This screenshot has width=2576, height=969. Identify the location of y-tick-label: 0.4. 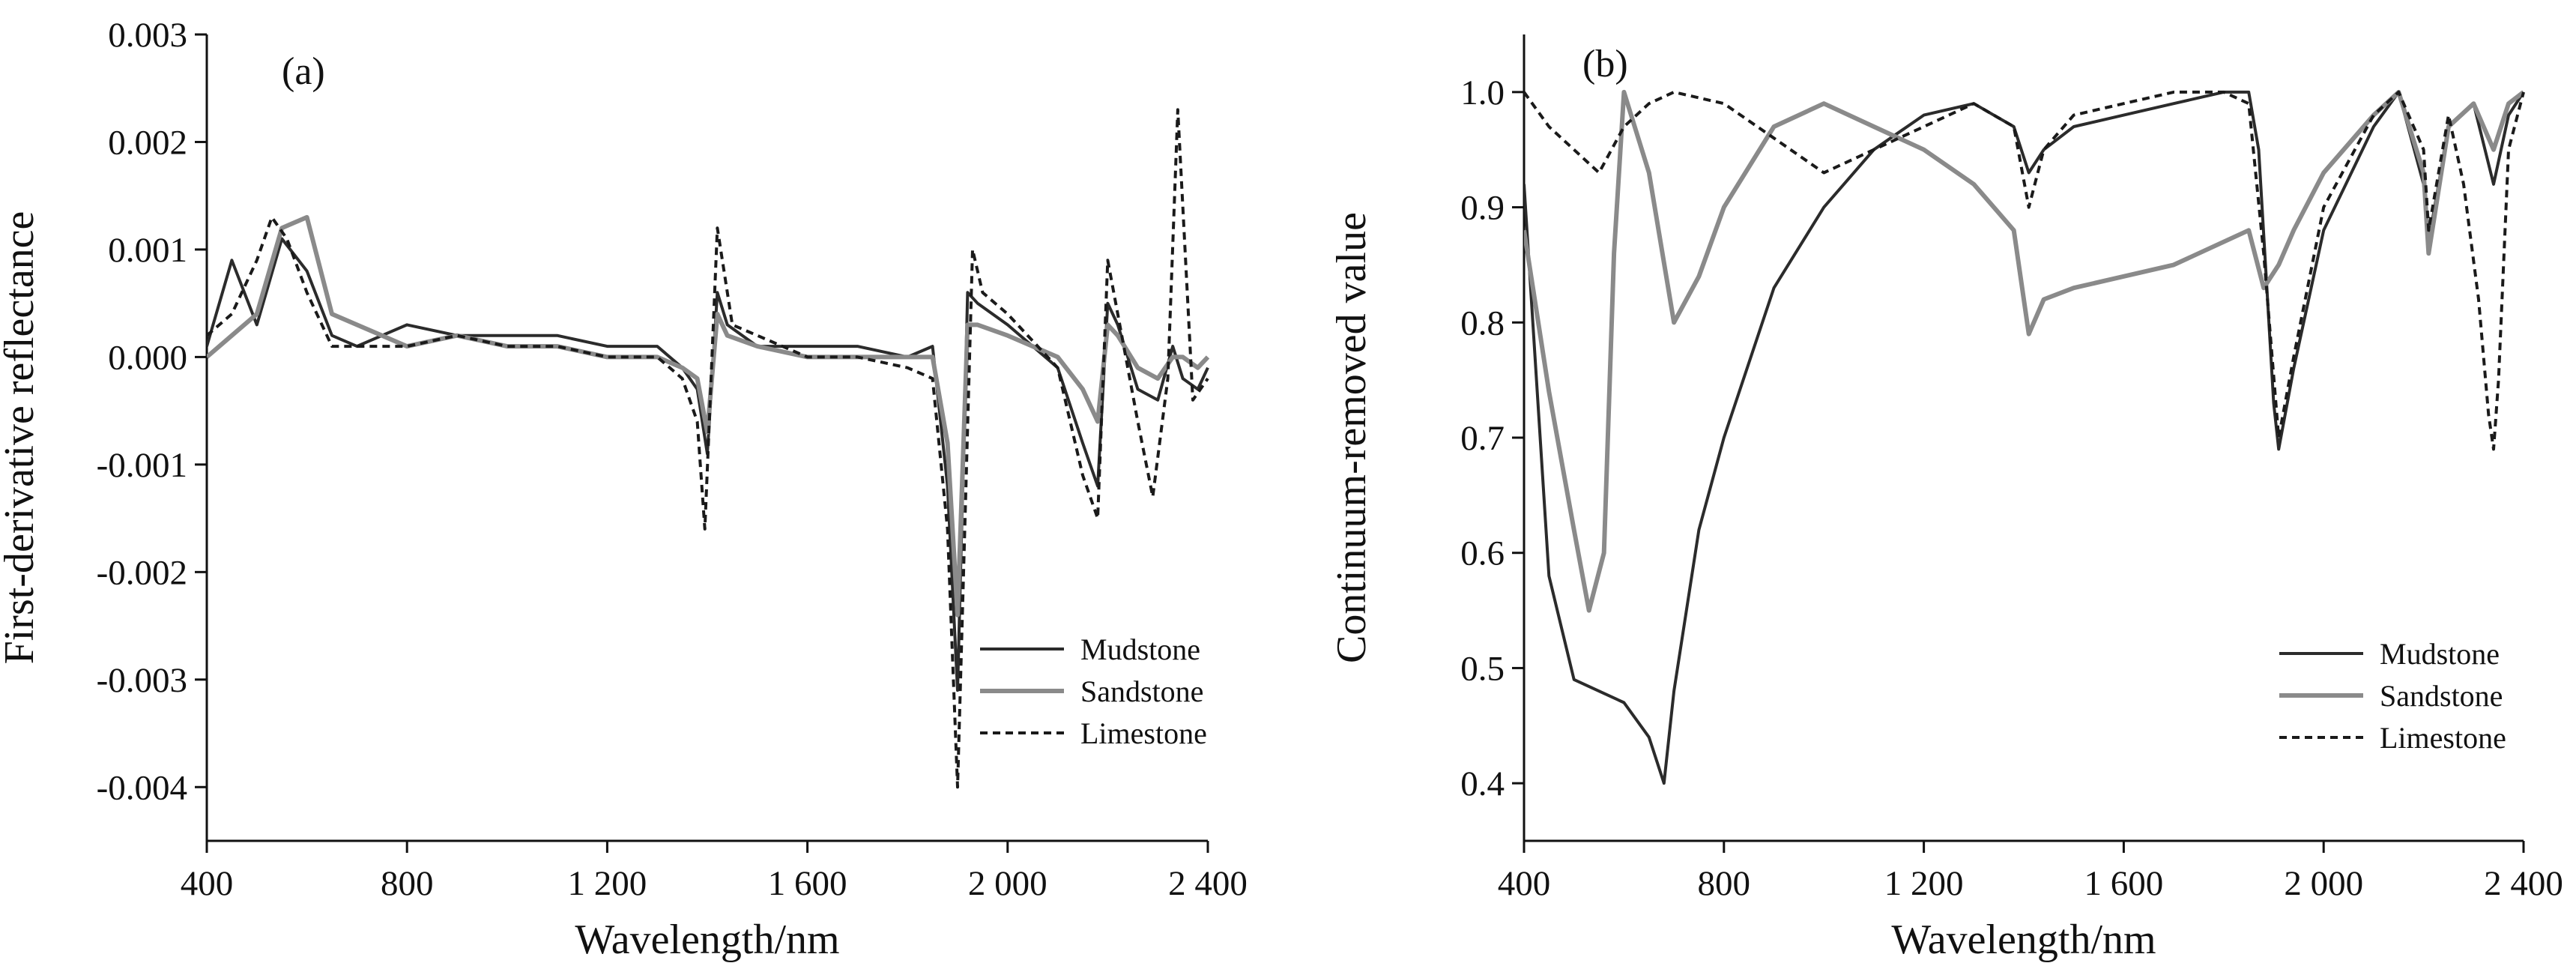
(1482, 783).